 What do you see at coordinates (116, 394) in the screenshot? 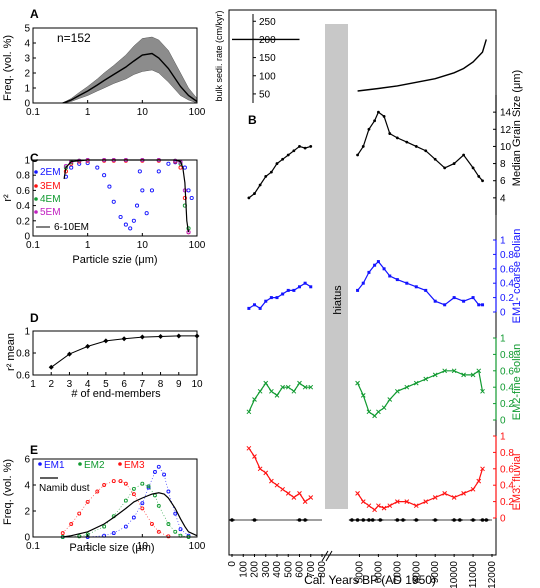
I see `panel-d-xlabel: # of end-members` at bounding box center [116, 394].